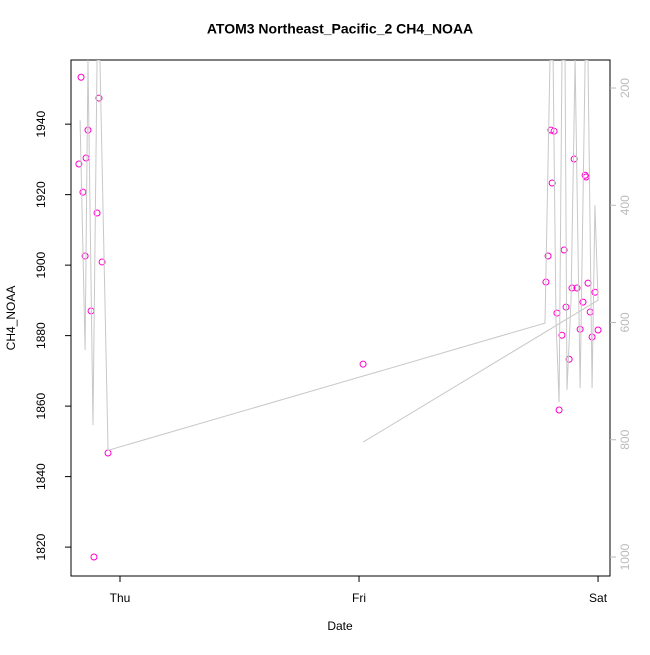  Describe the element at coordinates (625, 556) in the screenshot. I see `y2-tick-label: 1000` at that location.